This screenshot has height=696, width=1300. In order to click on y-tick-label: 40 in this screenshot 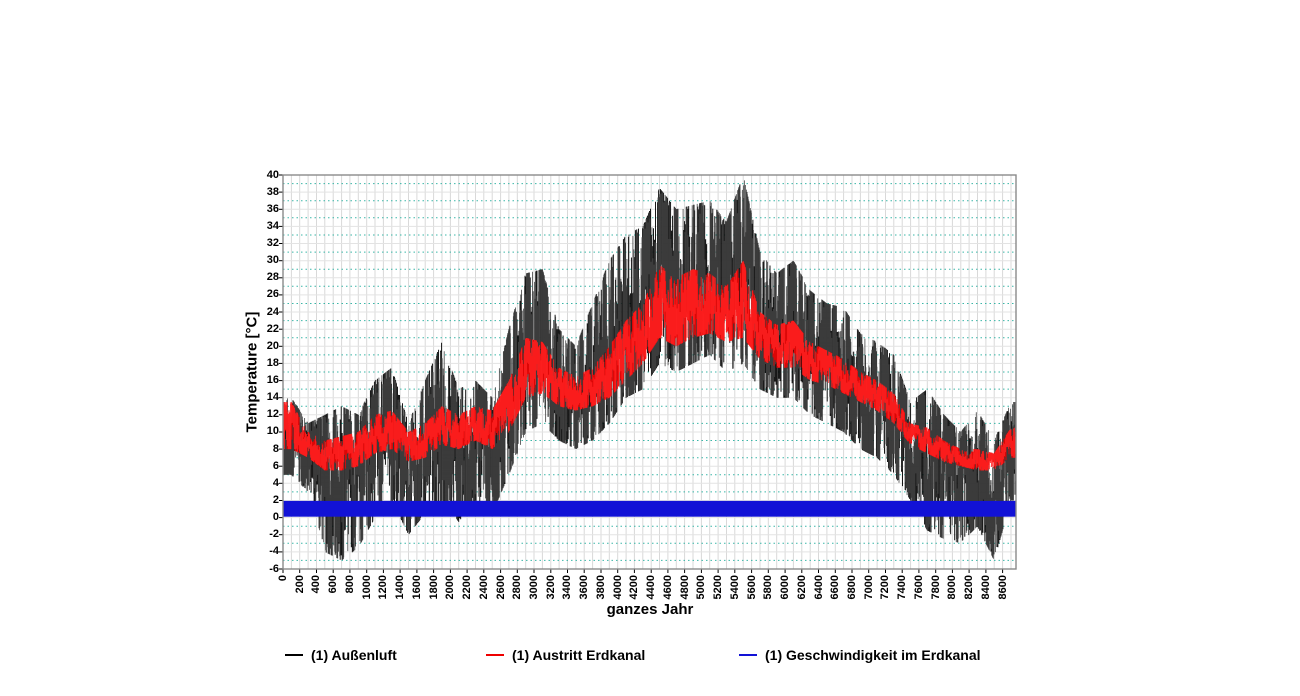, I will do `click(272, 174)`.